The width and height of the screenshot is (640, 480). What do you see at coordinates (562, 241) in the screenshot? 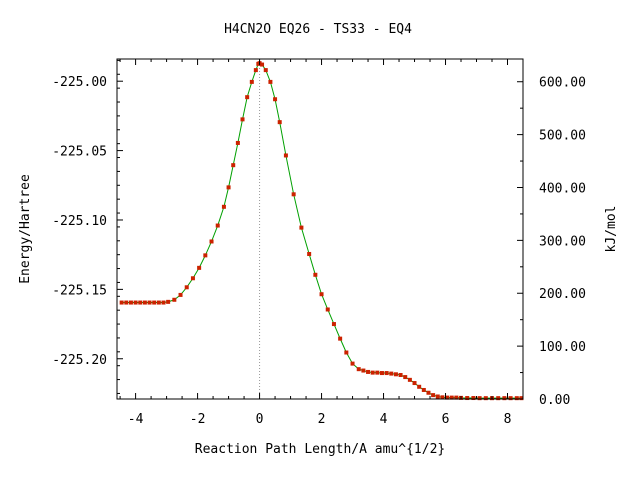
I see `y2-tick-label: 300.00` at bounding box center [562, 241].